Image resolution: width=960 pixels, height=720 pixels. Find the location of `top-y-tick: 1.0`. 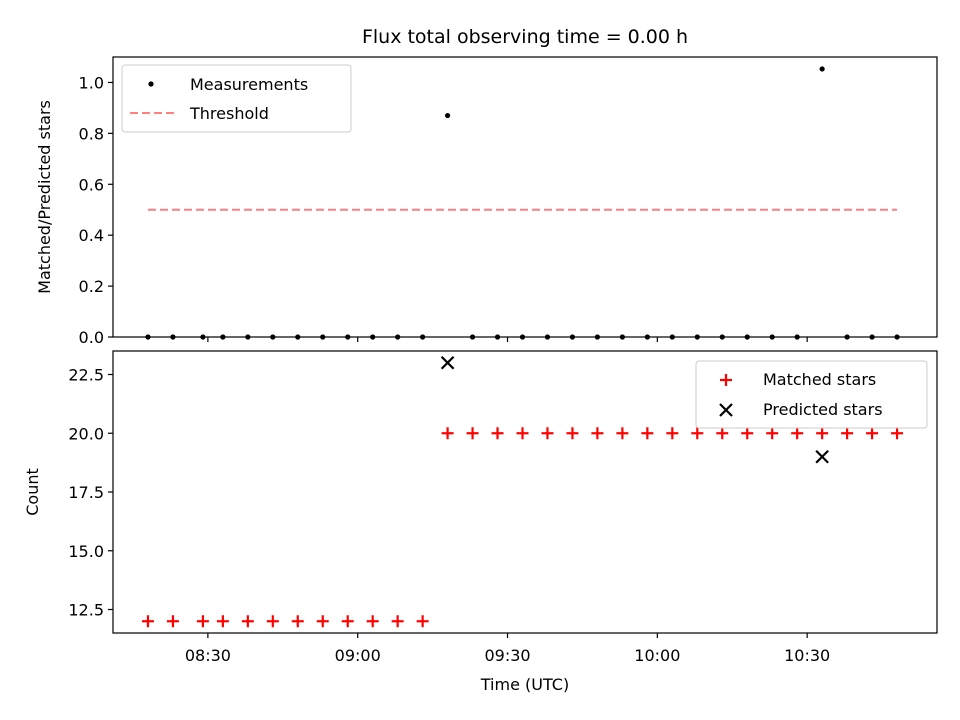

top-y-tick: 1.0 is located at coordinates (96, 82).